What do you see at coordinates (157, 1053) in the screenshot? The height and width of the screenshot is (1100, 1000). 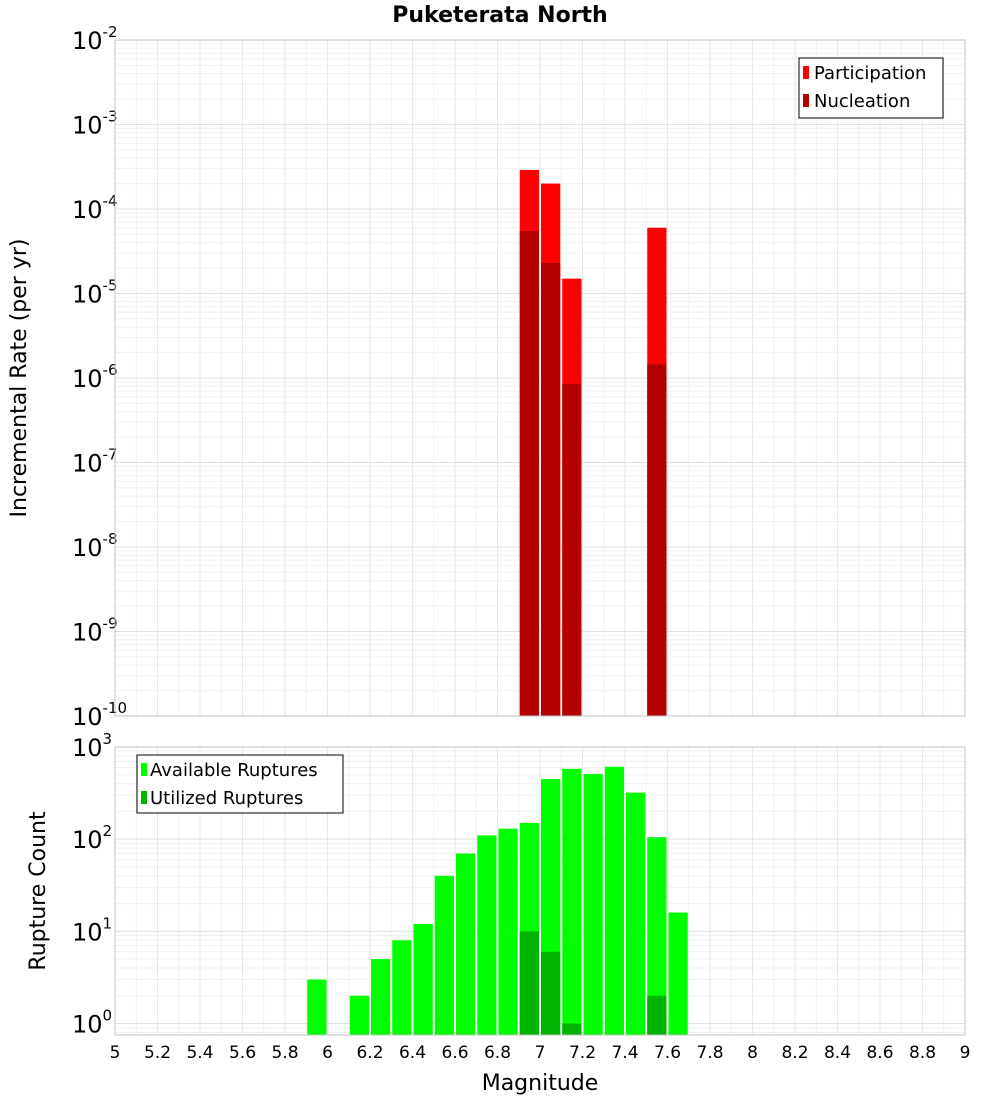 I see `x-tick-label: 5.2` at bounding box center [157, 1053].